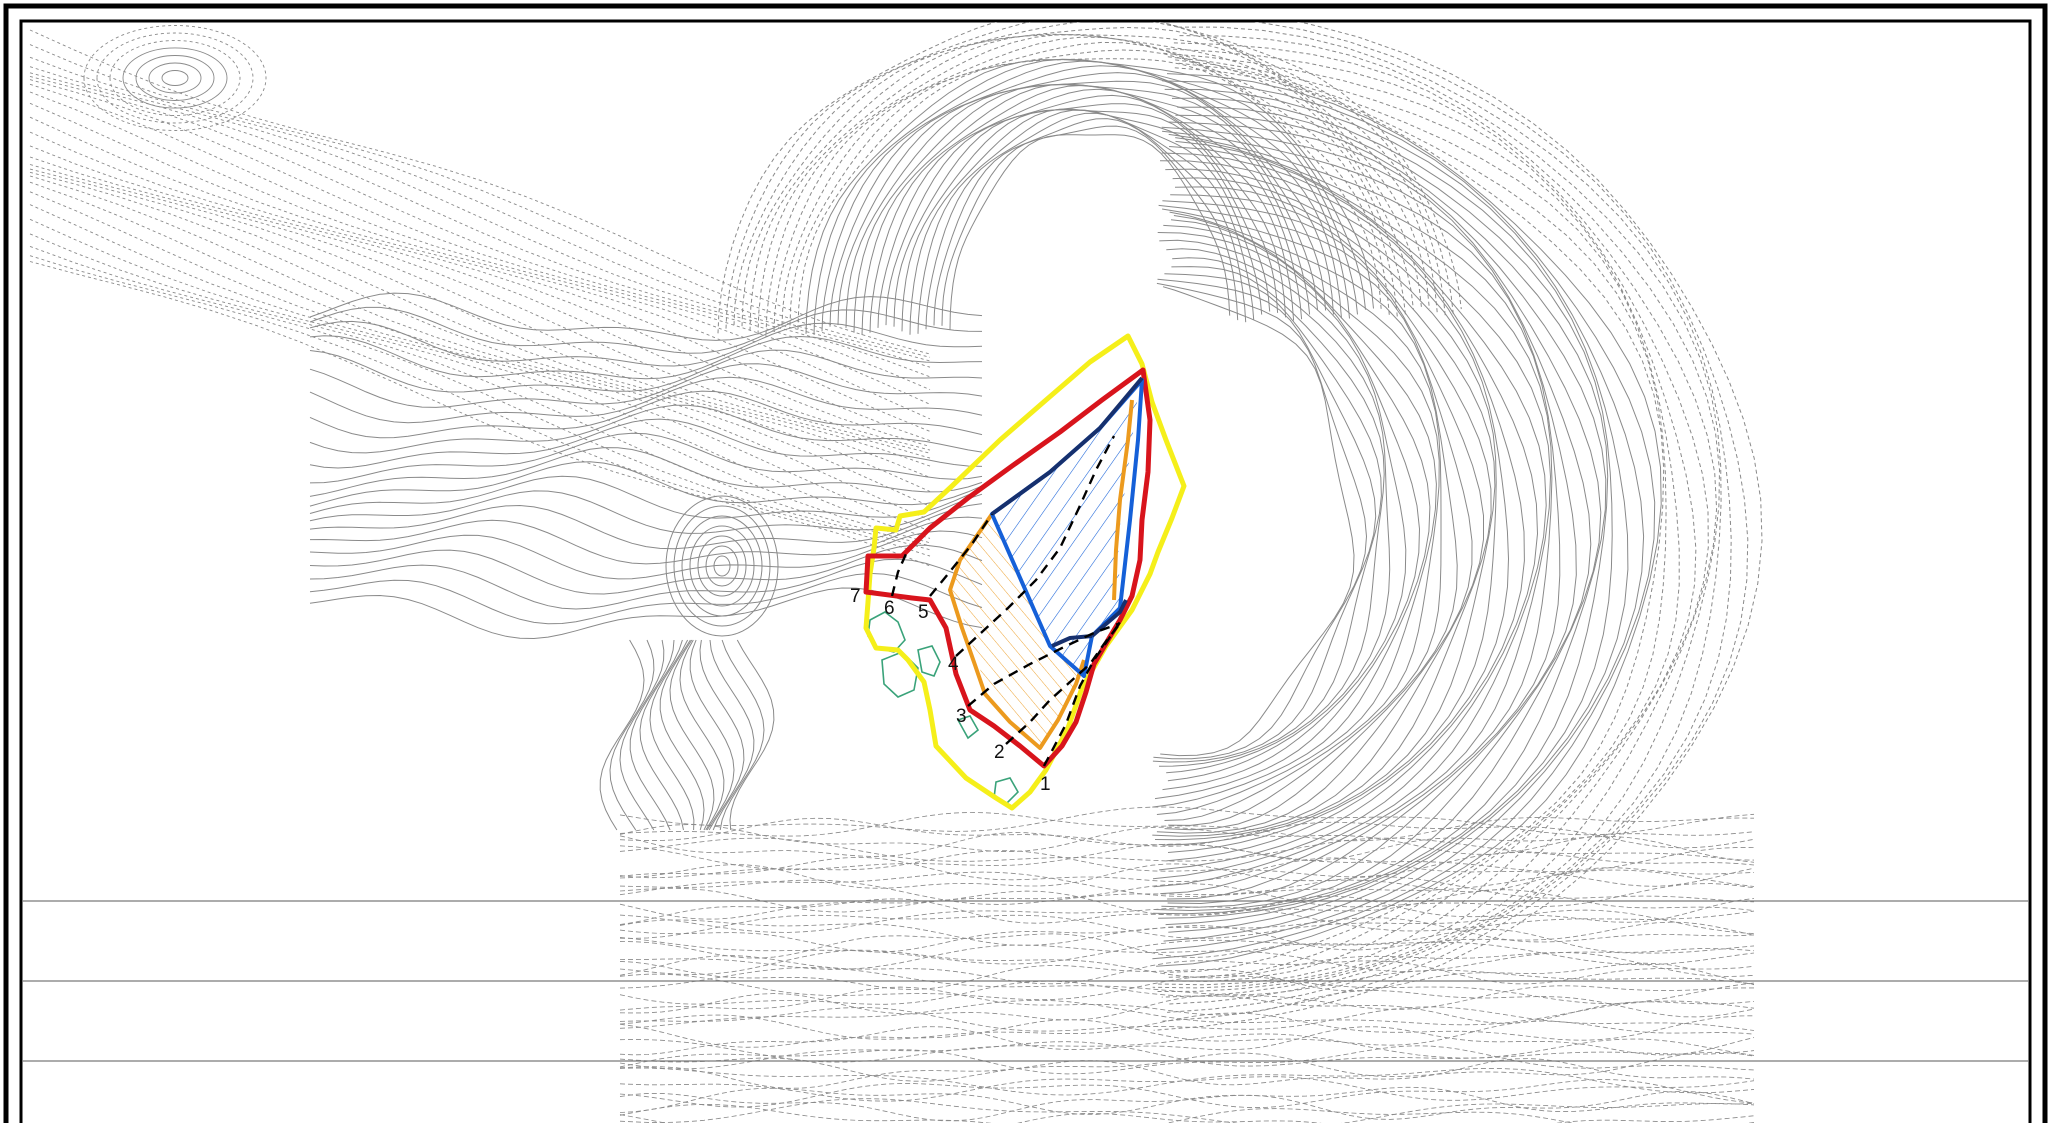 The height and width of the screenshot is (1123, 2051). I want to click on yellow-boundary, so click(1025, 572).